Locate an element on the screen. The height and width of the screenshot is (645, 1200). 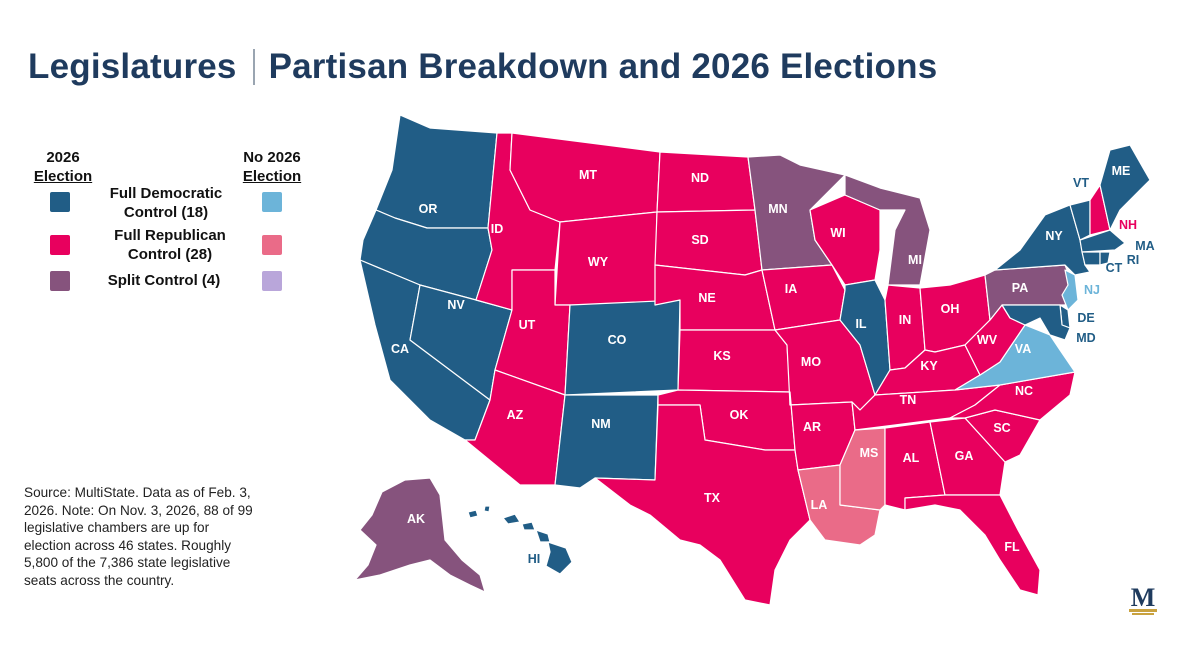
title-right: Partisan Breakdown and 2026 Elections is located at coordinates (603, 66).